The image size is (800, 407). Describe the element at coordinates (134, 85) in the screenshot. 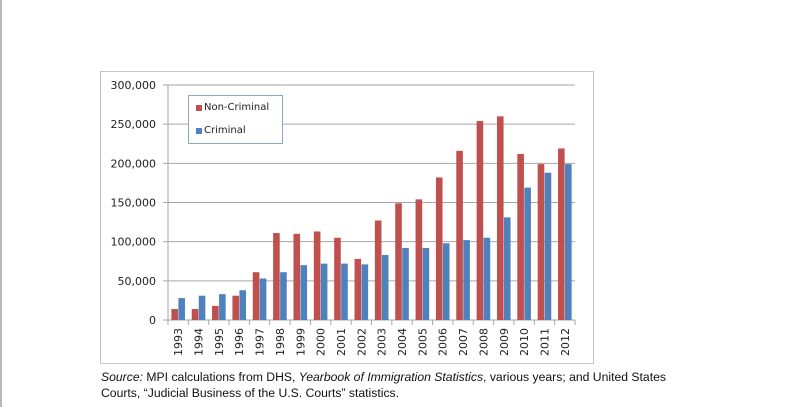

I see `y-tick-label: 300,000` at that location.